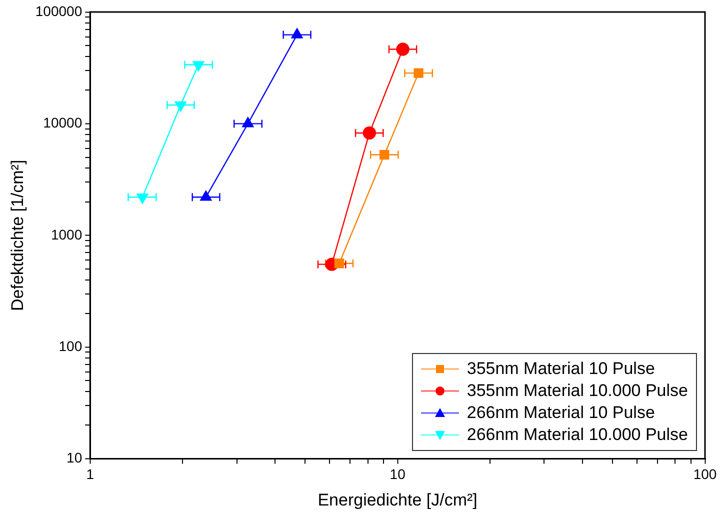  I want to click on y-axis-title: Defektdichte [1/cm²], so click(17, 235).